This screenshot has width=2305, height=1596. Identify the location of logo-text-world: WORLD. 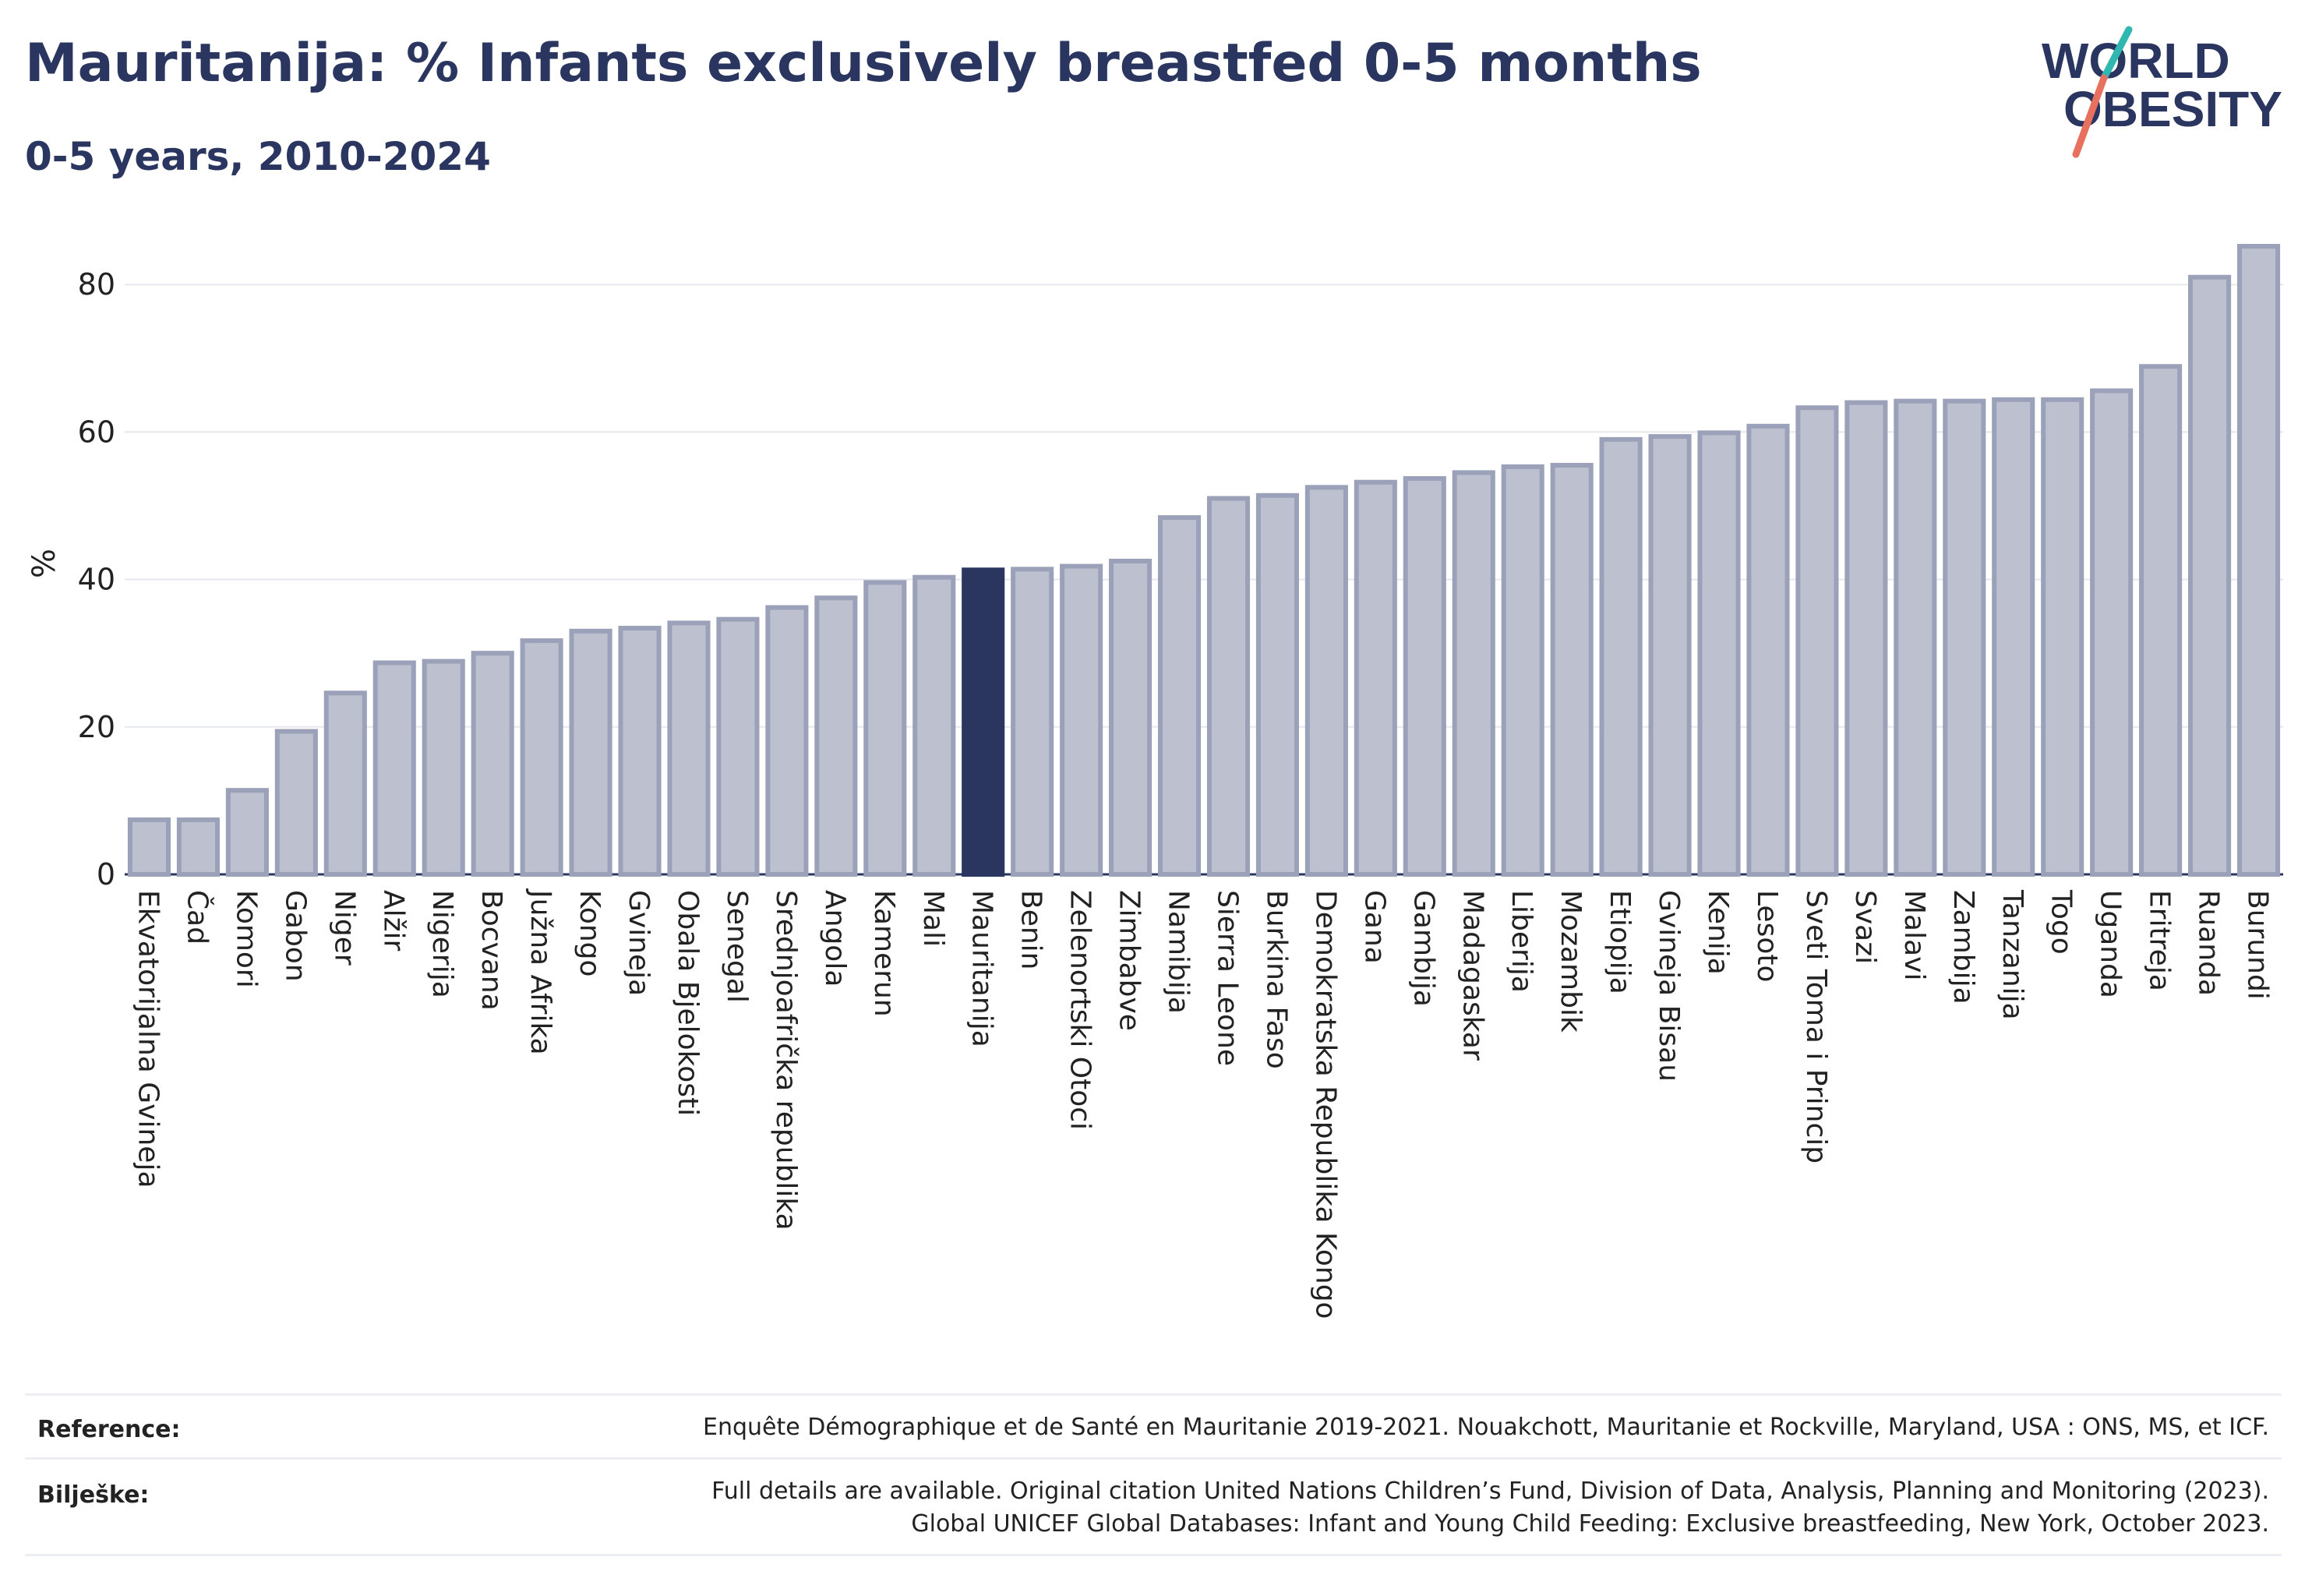
(2136, 61).